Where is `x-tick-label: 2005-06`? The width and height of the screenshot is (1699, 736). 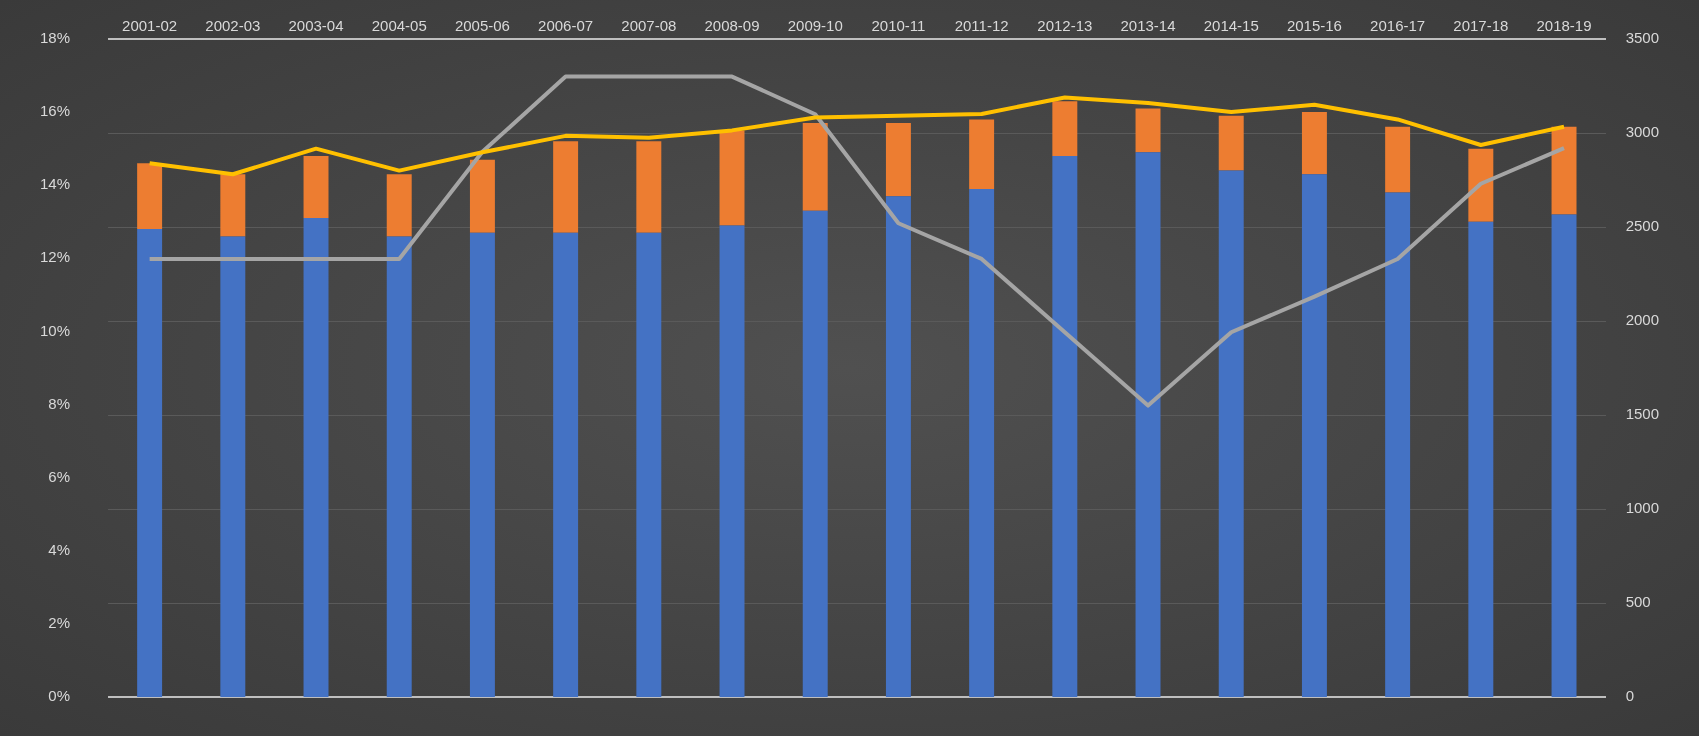 x-tick-label: 2005-06 is located at coordinates (482, 26).